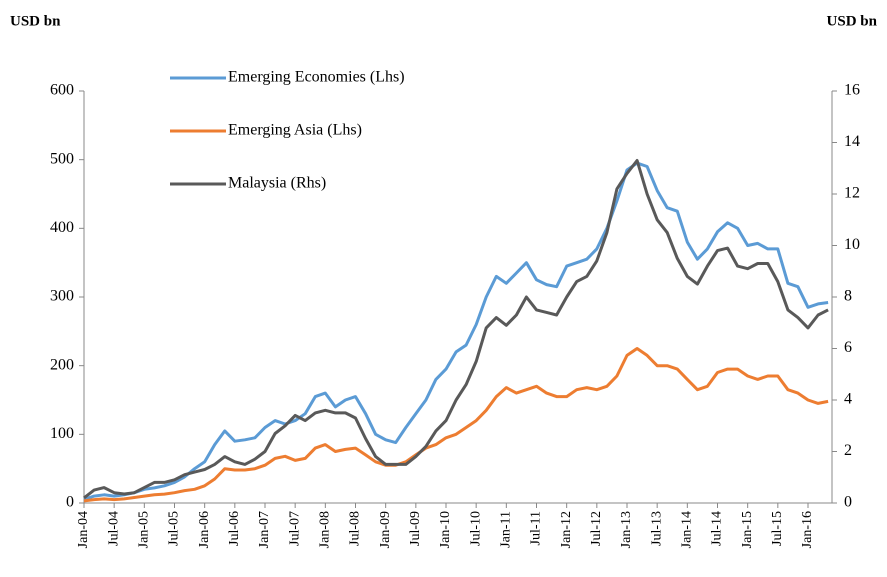 This screenshot has width=887, height=577. What do you see at coordinates (445, 529) in the screenshot?
I see `x-tick-label: Jan-10` at bounding box center [445, 529].